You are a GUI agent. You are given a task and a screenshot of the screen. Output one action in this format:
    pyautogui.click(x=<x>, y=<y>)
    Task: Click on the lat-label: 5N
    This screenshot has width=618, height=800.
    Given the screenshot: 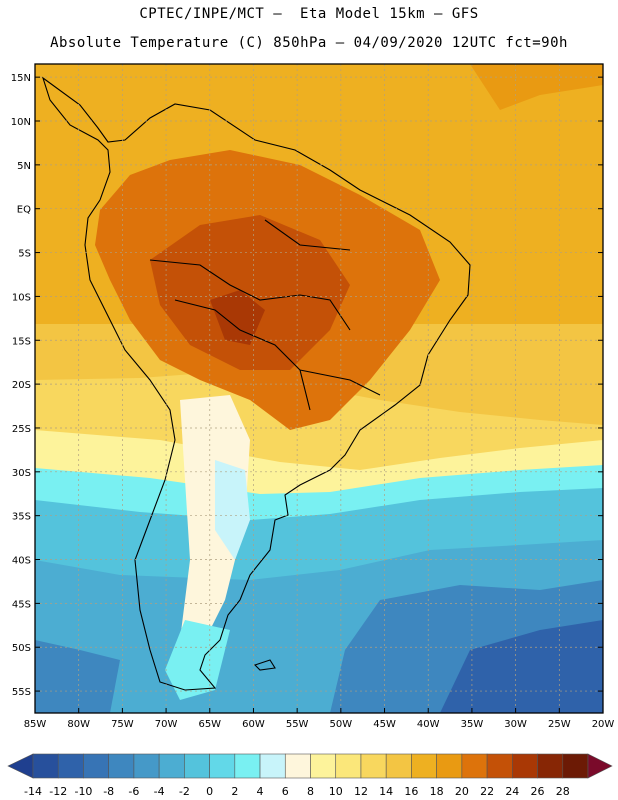 What is the action you would take?
    pyautogui.click(x=24, y=166)
    